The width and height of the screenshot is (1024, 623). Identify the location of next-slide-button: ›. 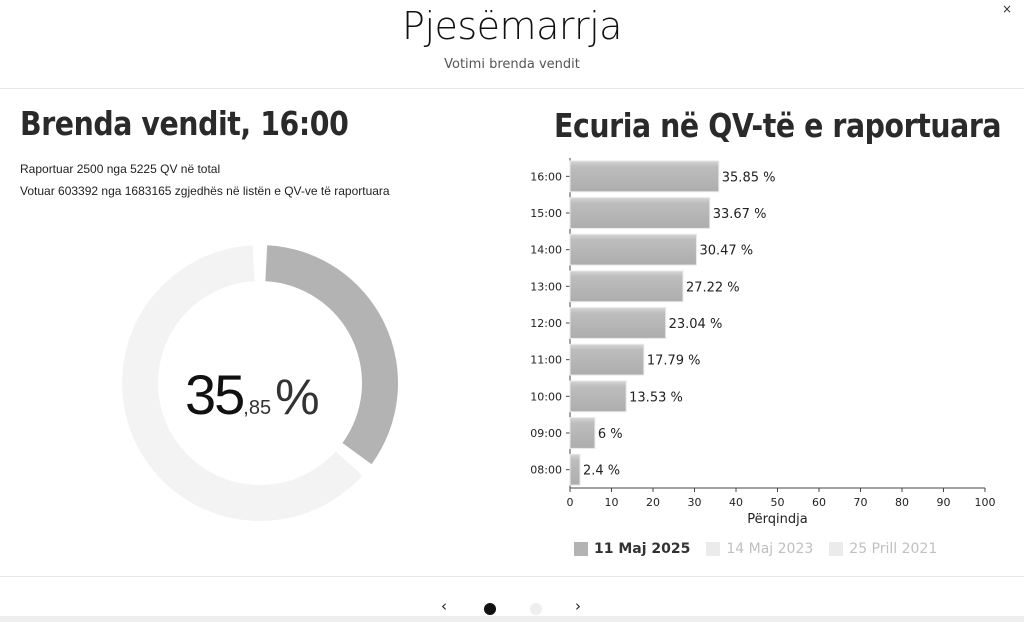
(578, 606).